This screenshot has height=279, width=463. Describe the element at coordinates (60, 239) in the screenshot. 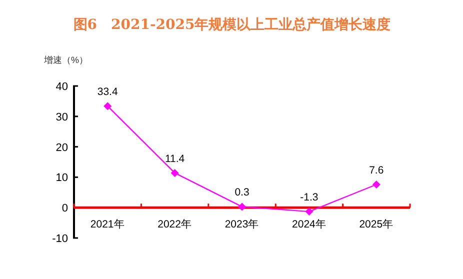

I see `y-tick-label: -10` at that location.